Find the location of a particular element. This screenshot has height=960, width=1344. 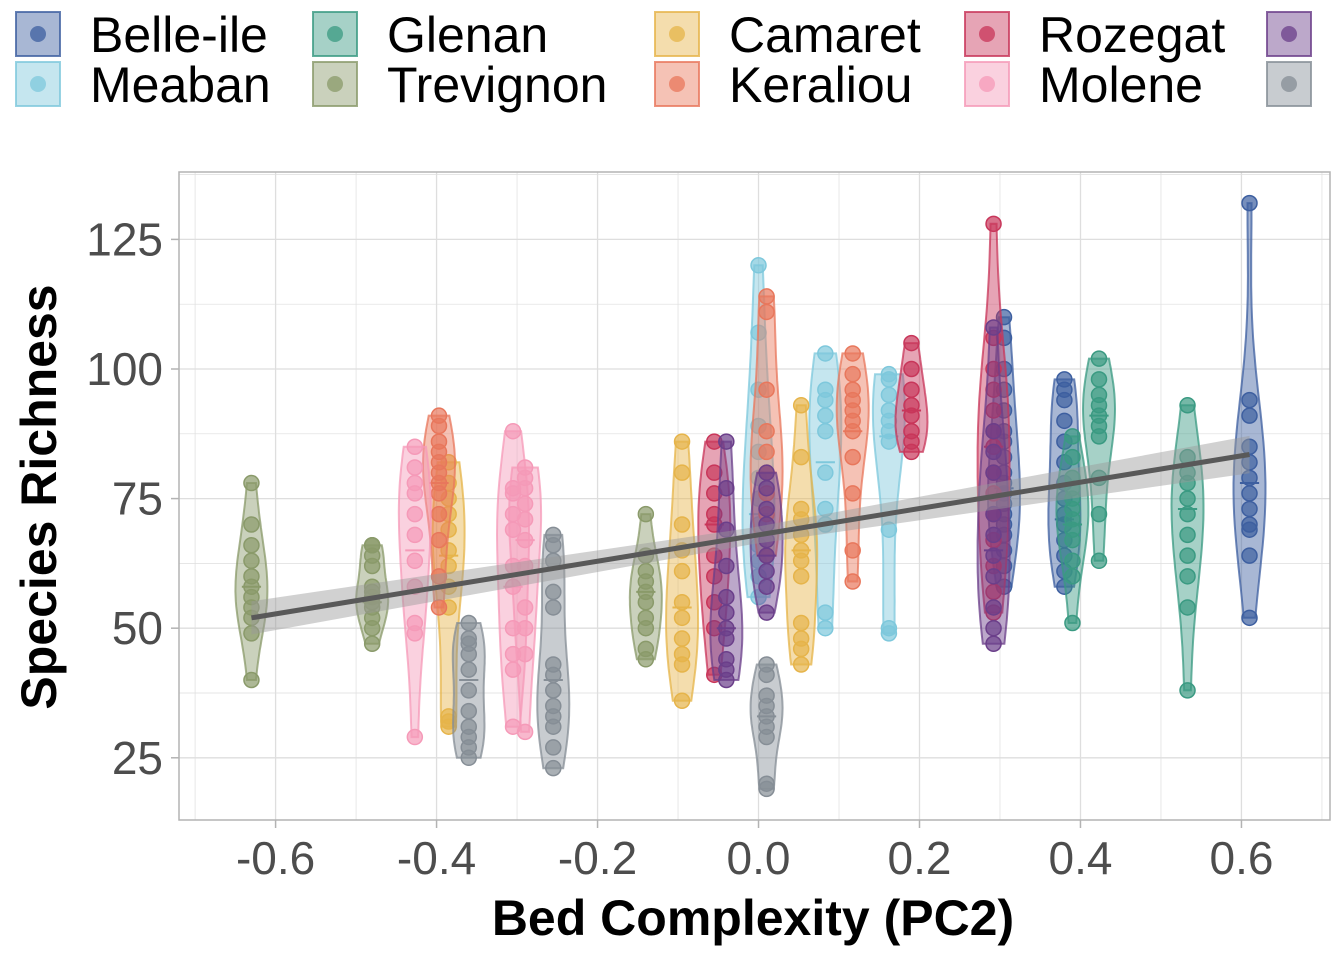

legend-item: Rozegat is located at coordinates (1094, 35).